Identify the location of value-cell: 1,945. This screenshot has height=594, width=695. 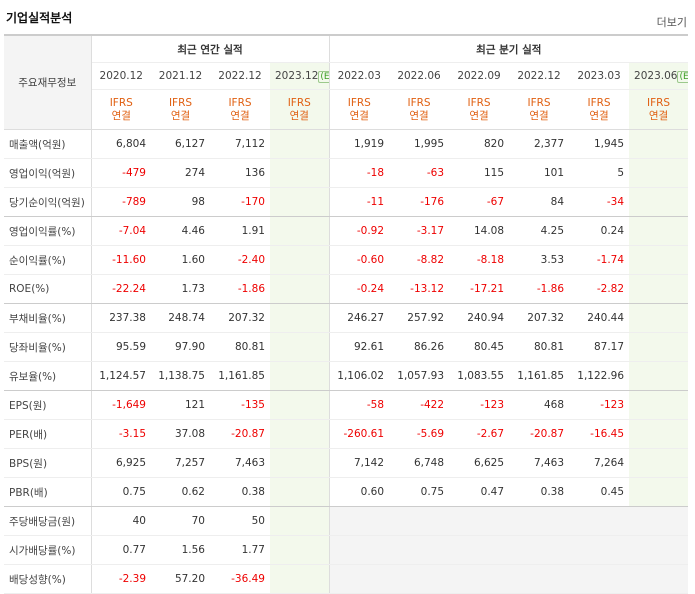
(599, 144).